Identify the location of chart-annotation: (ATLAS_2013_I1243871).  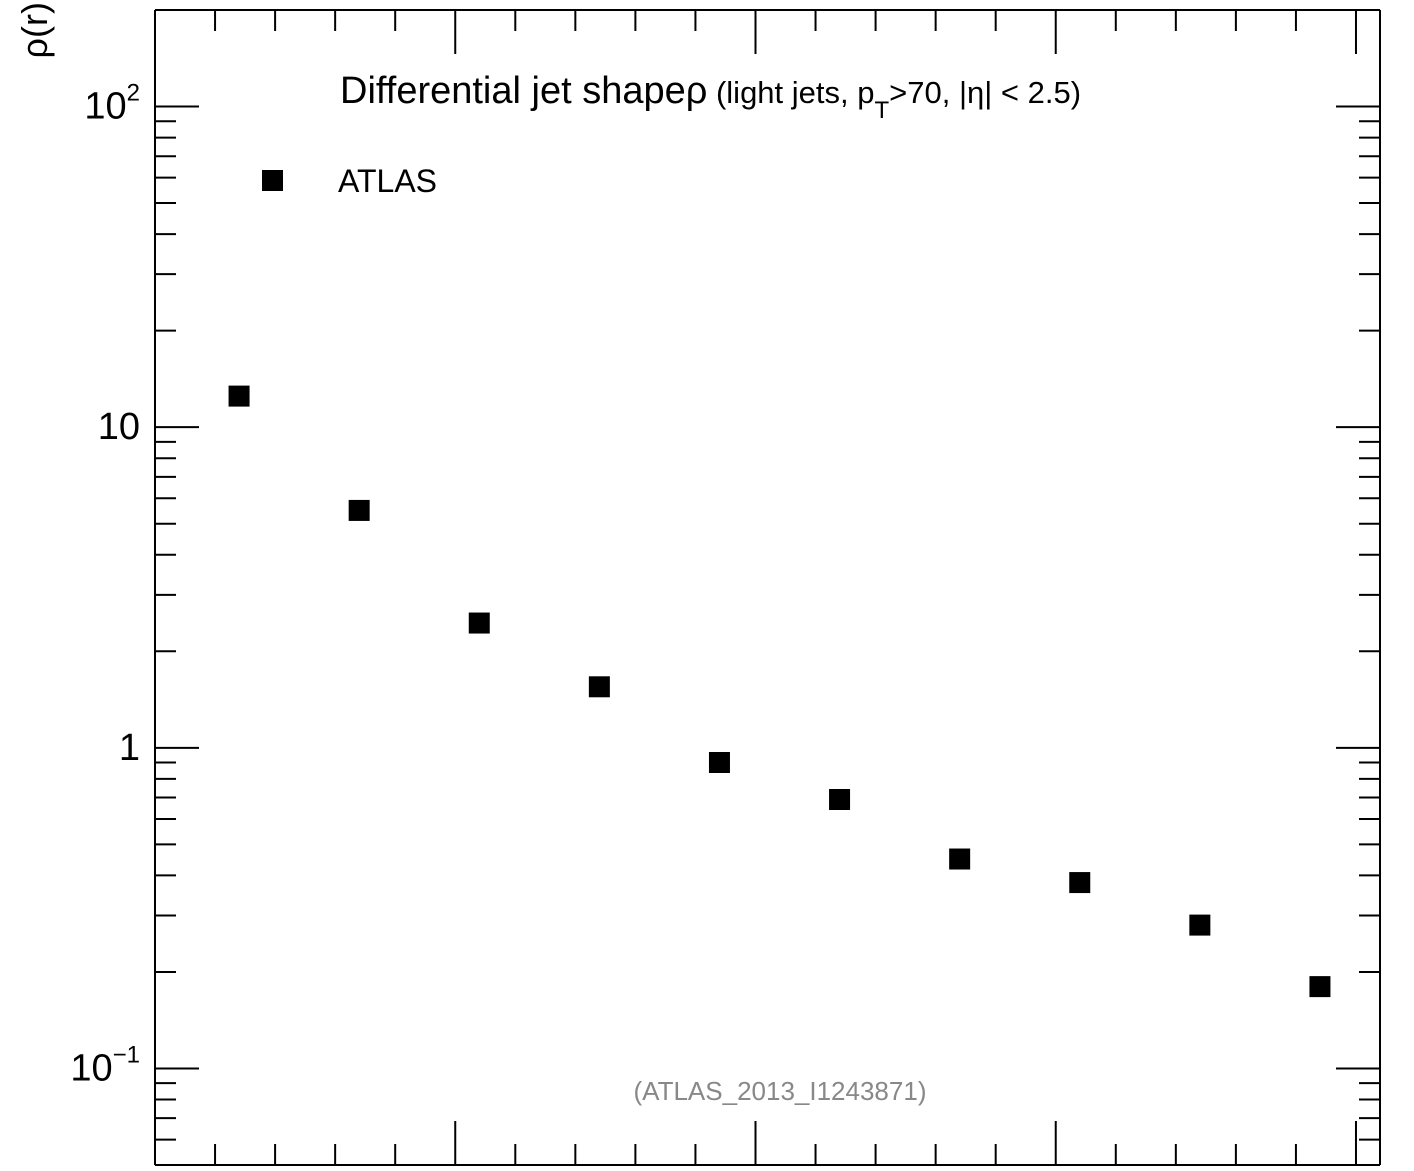
(780, 1091).